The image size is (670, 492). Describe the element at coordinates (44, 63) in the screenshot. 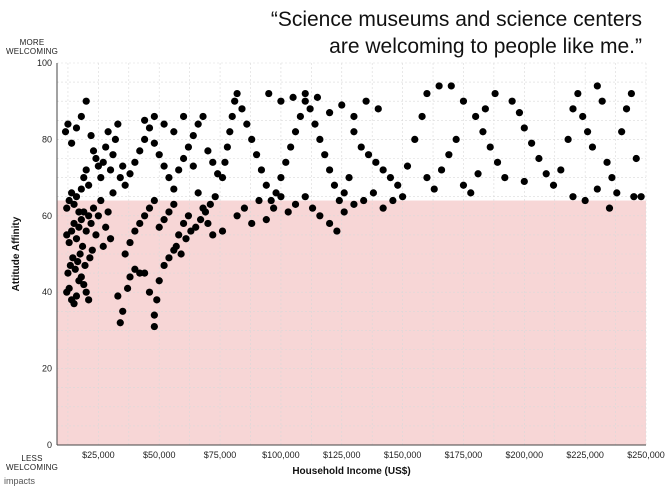

I see `y-tick-label: 100` at that location.